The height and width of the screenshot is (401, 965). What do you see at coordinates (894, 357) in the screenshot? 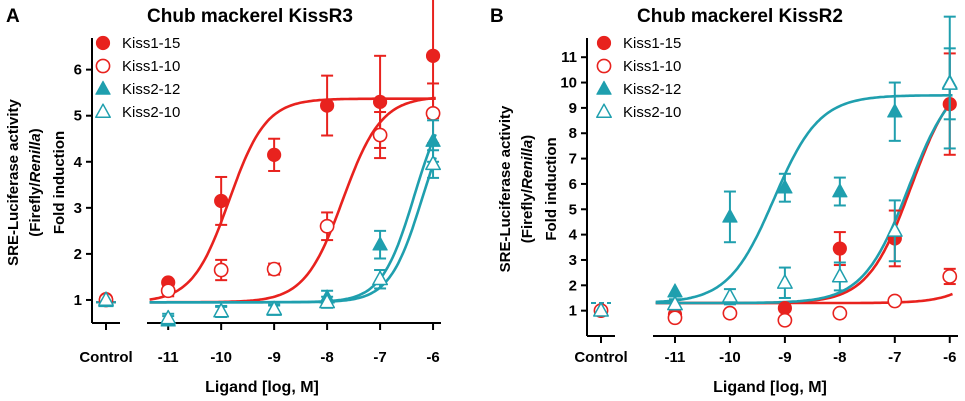
I see `pb-x-tick-label: -7` at bounding box center [894, 357].